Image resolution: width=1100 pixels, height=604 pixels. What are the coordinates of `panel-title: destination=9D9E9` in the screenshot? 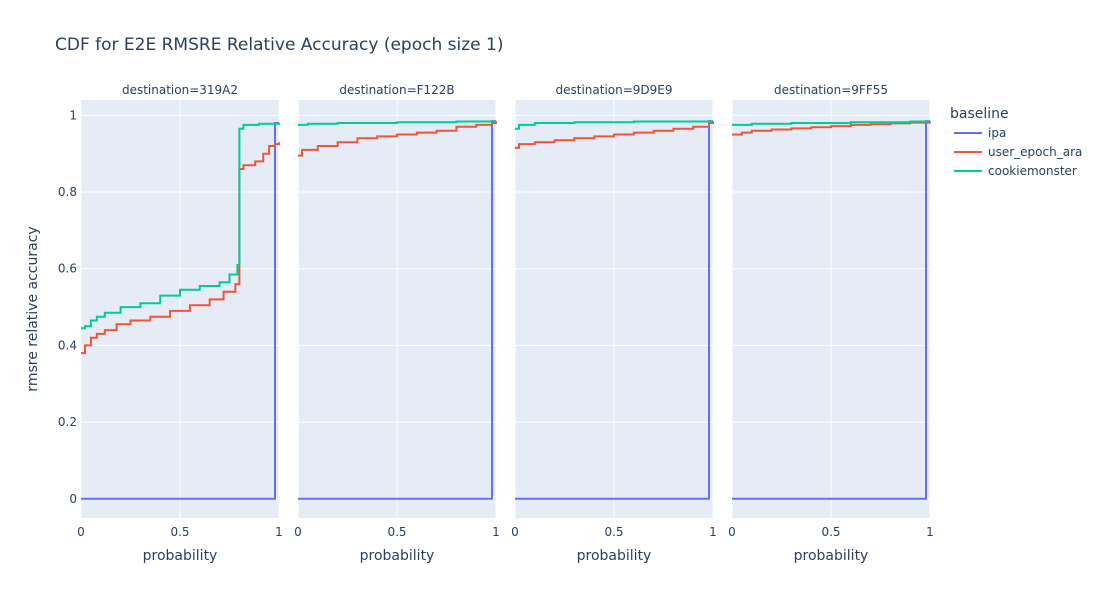 It's located at (613, 90).